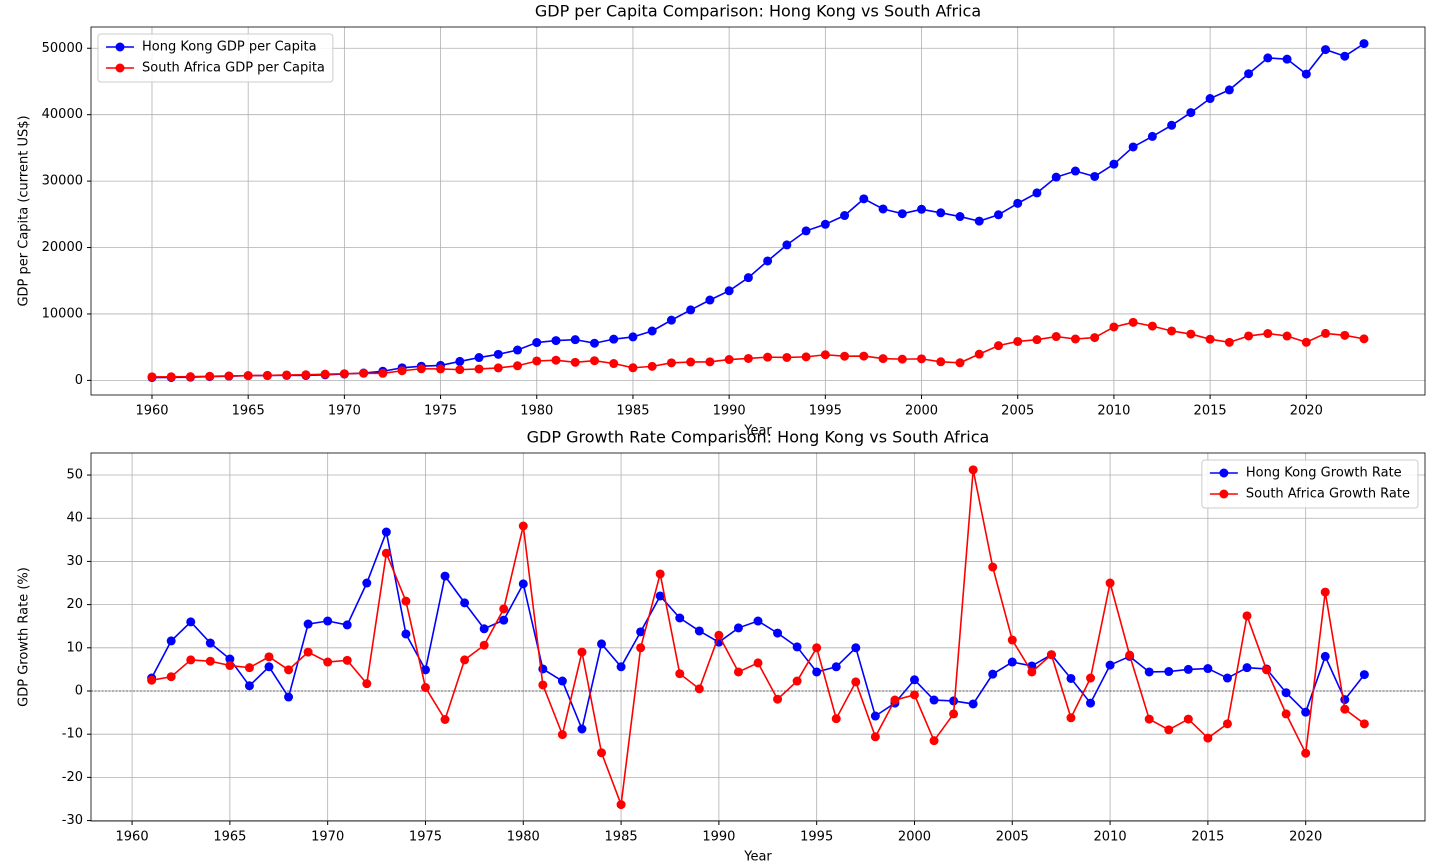 This screenshot has height=864, width=1440. What do you see at coordinates (74, 475) in the screenshot?
I see `y-tick-label: 50` at bounding box center [74, 475].